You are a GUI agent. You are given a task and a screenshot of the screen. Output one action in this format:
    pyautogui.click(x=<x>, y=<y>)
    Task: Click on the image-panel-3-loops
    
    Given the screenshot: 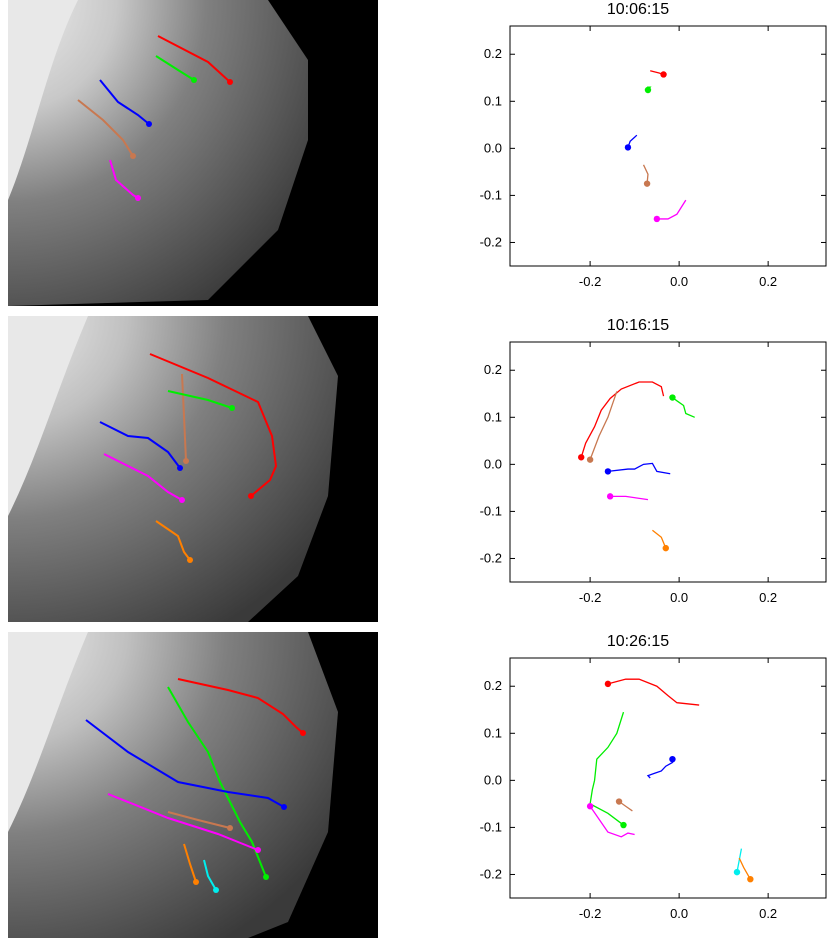 What is the action you would take?
    pyautogui.click(x=194, y=784)
    